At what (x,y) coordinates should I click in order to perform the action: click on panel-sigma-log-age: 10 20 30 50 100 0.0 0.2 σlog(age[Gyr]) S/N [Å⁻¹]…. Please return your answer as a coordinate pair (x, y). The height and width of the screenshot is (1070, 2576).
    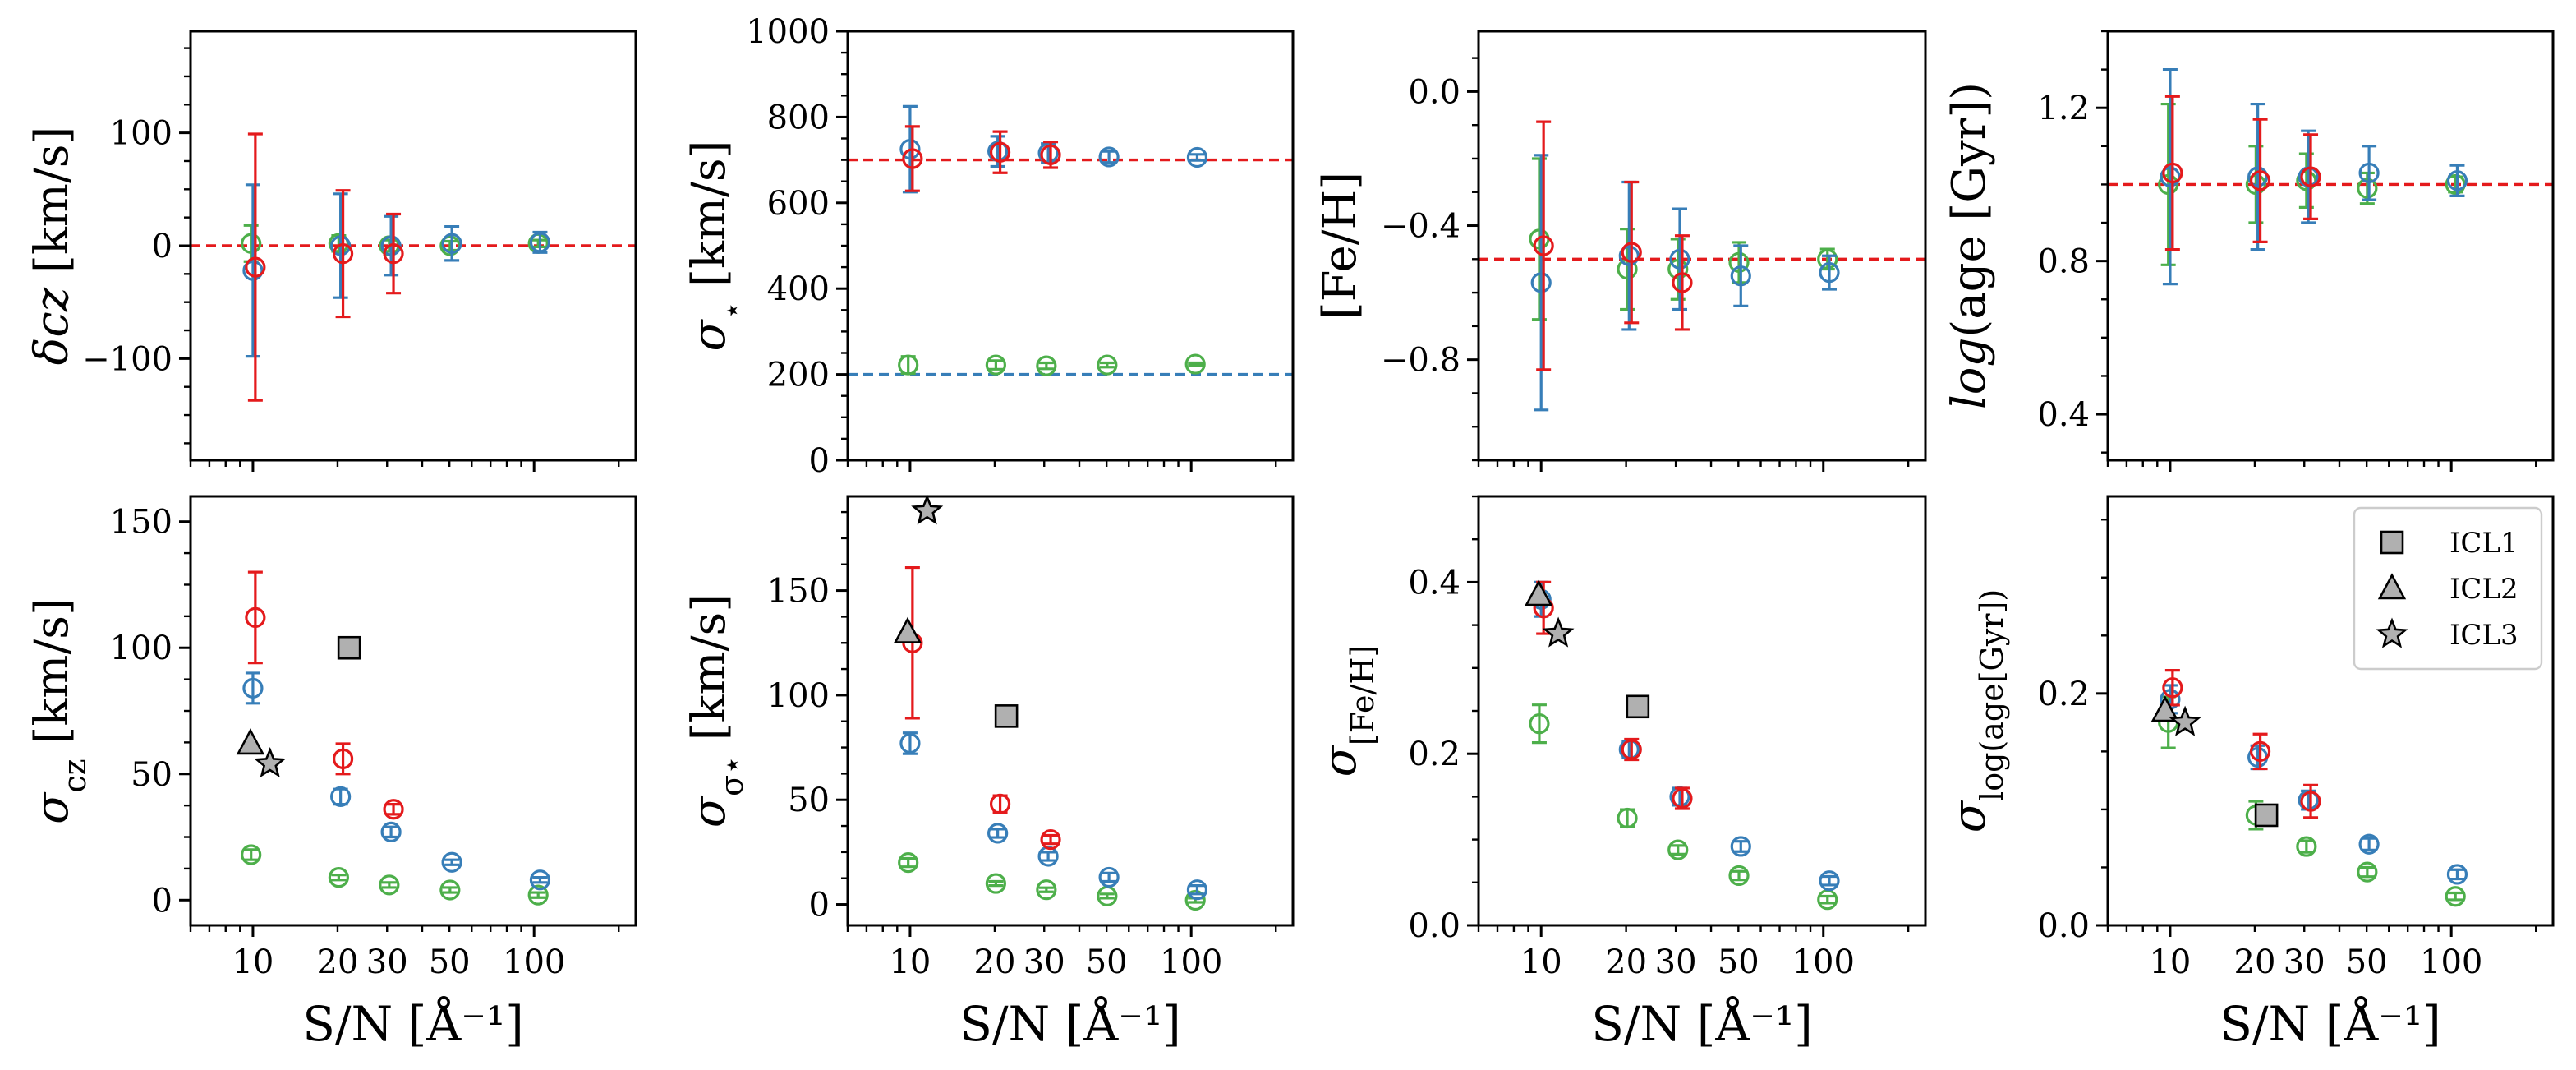
    Looking at the image, I should click on (2249, 773).